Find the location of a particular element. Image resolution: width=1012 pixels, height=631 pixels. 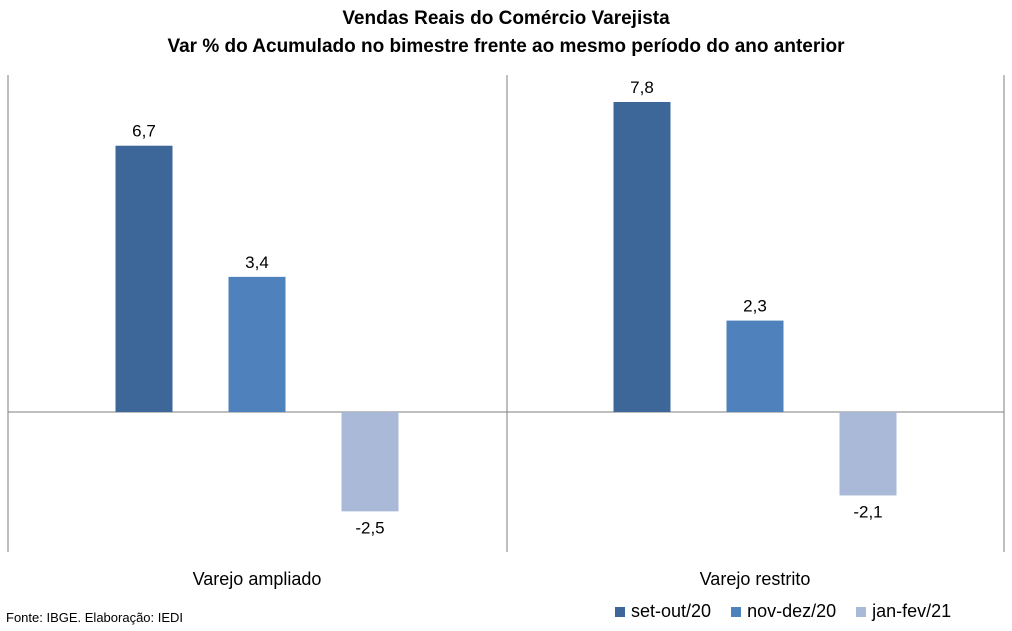

legend-item-nov-dez: nov-dez/20 is located at coordinates (783, 611).